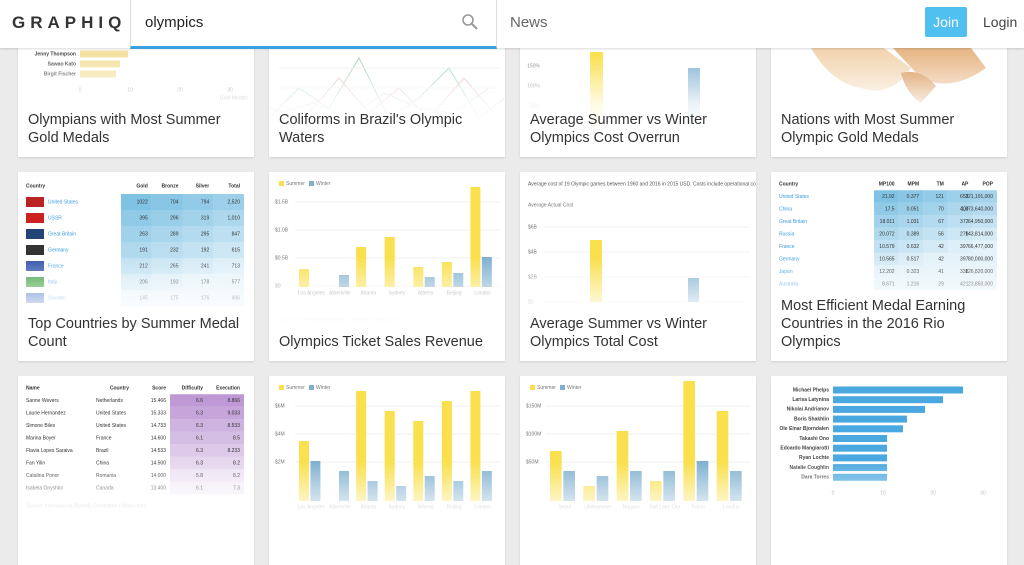 This screenshot has width=1024, height=565. What do you see at coordinates (470, 22) in the screenshot?
I see `search-icon` at bounding box center [470, 22].